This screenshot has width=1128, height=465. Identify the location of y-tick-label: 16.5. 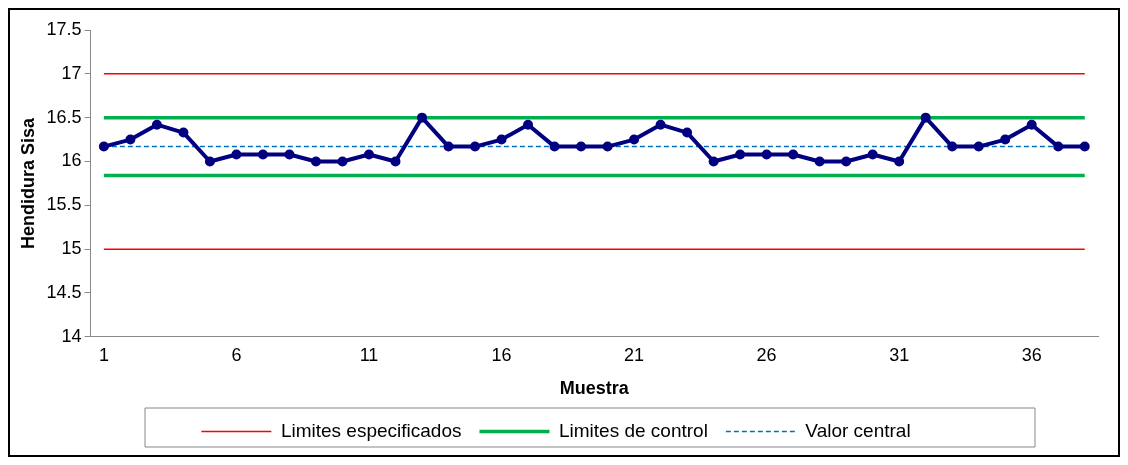
(64, 116).